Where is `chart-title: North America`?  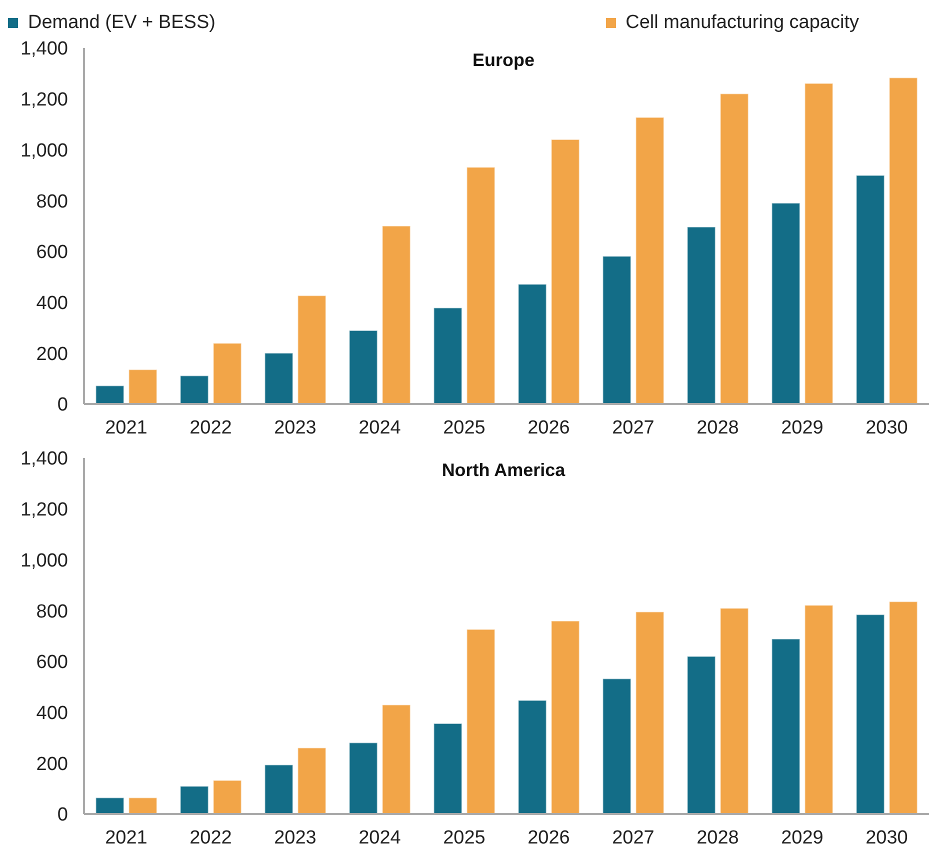
chart-title: North America is located at coordinates (503, 470).